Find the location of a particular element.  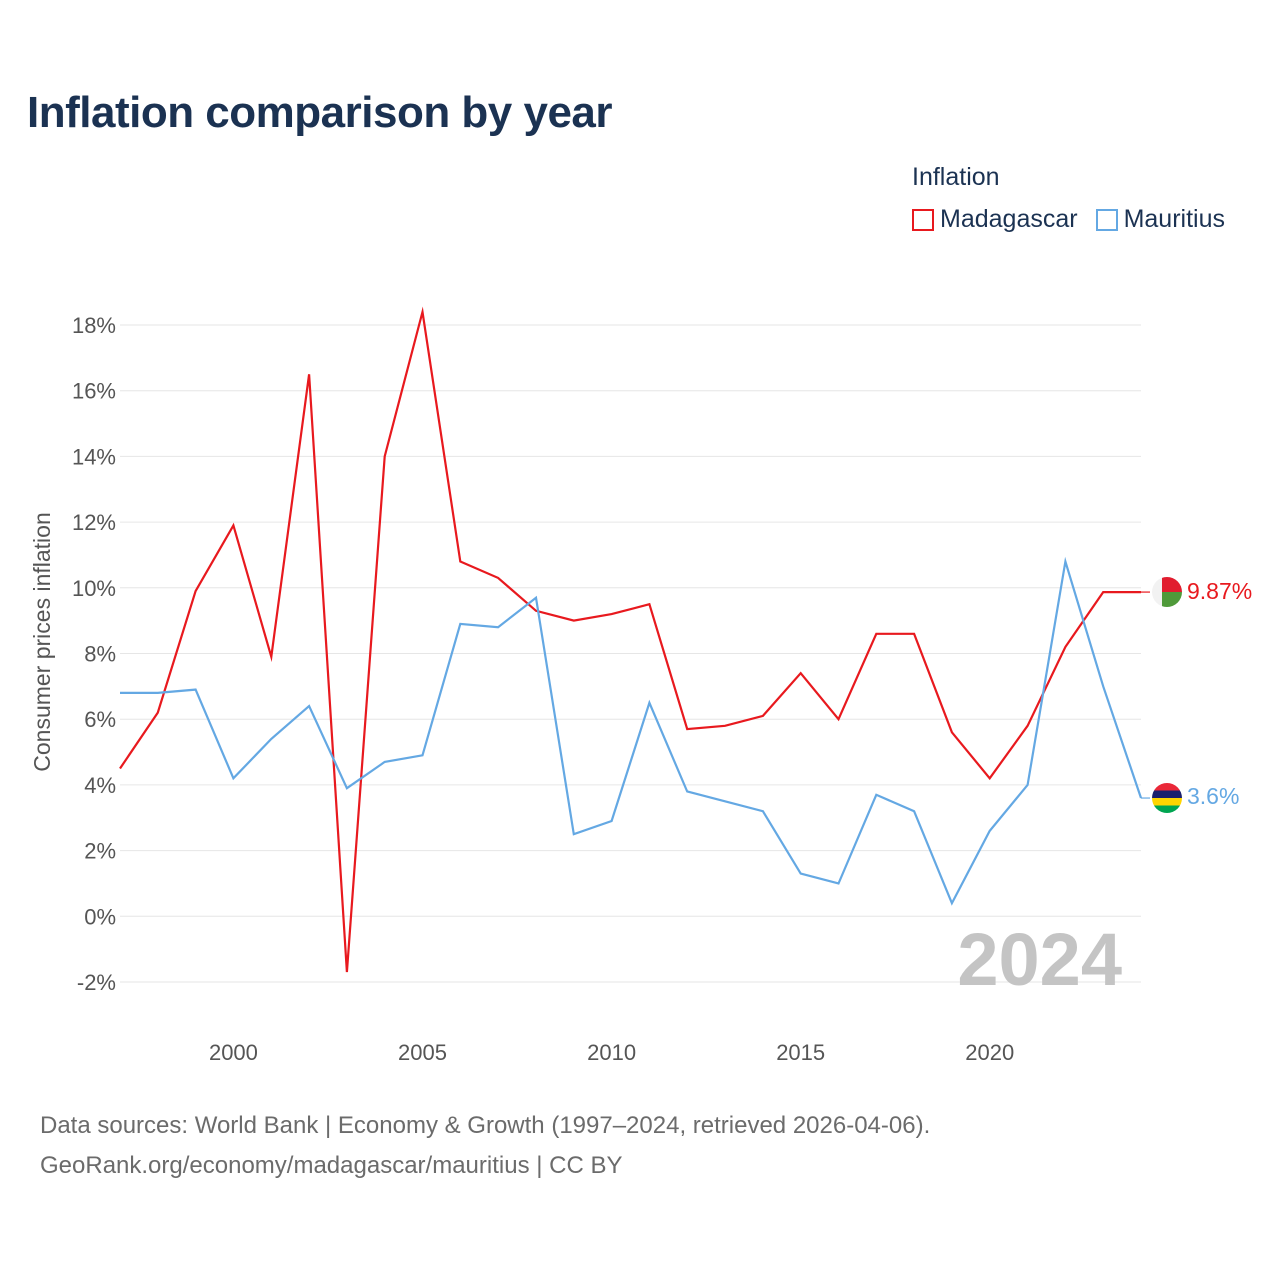

chart-title: Inflation comparison by year is located at coordinates (320, 112).